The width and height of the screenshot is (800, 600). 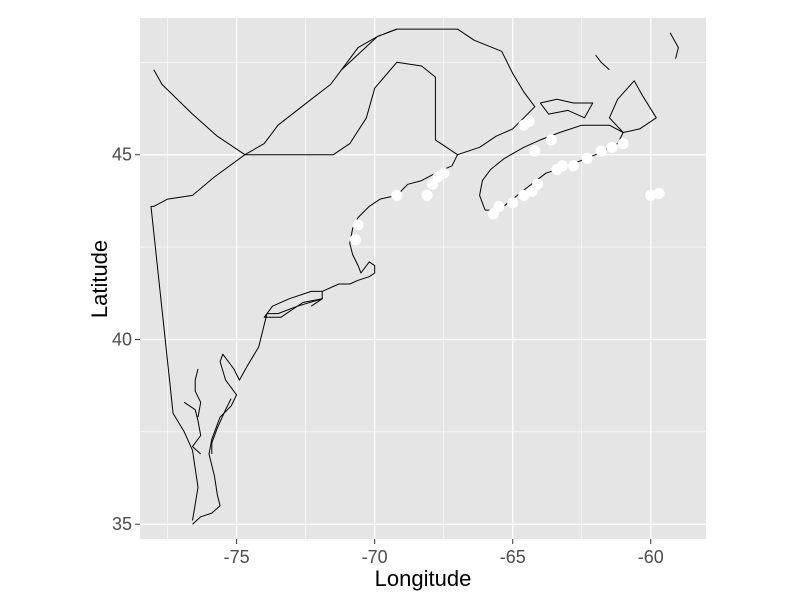 What do you see at coordinates (99, 279) in the screenshot?
I see `y-axis-title: Latitude` at bounding box center [99, 279].